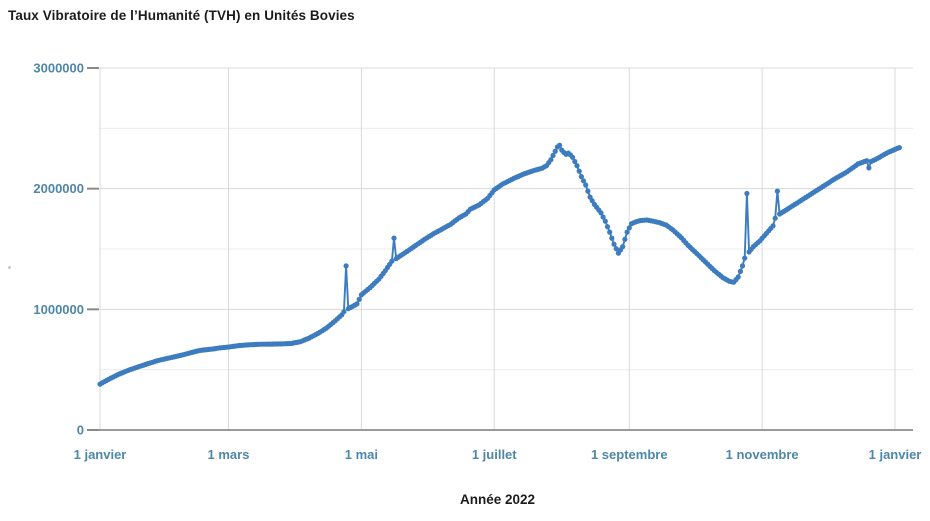 Image resolution: width=930 pixels, height=521 pixels. Describe the element at coordinates (497, 499) in the screenshot. I see `x-axis-title: Année 2022` at that location.